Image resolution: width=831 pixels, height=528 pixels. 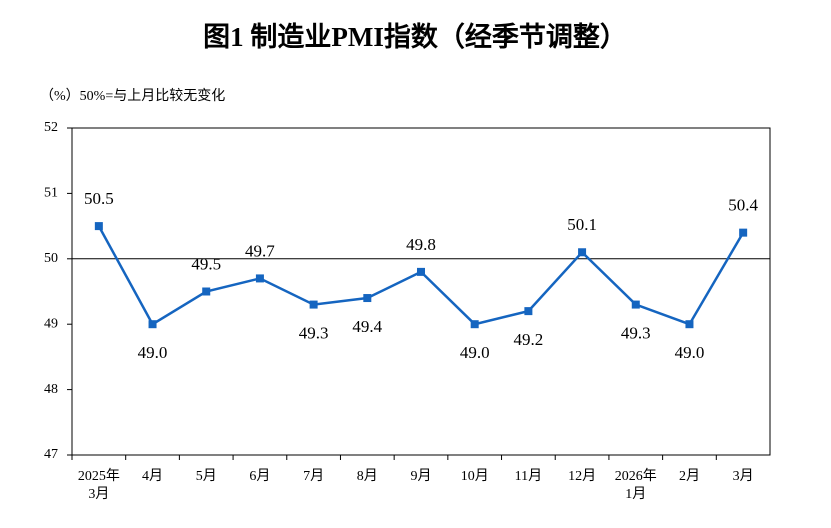 What do you see at coordinates (313, 476) in the screenshot?
I see `x-tick-label: 7月` at bounding box center [313, 476].